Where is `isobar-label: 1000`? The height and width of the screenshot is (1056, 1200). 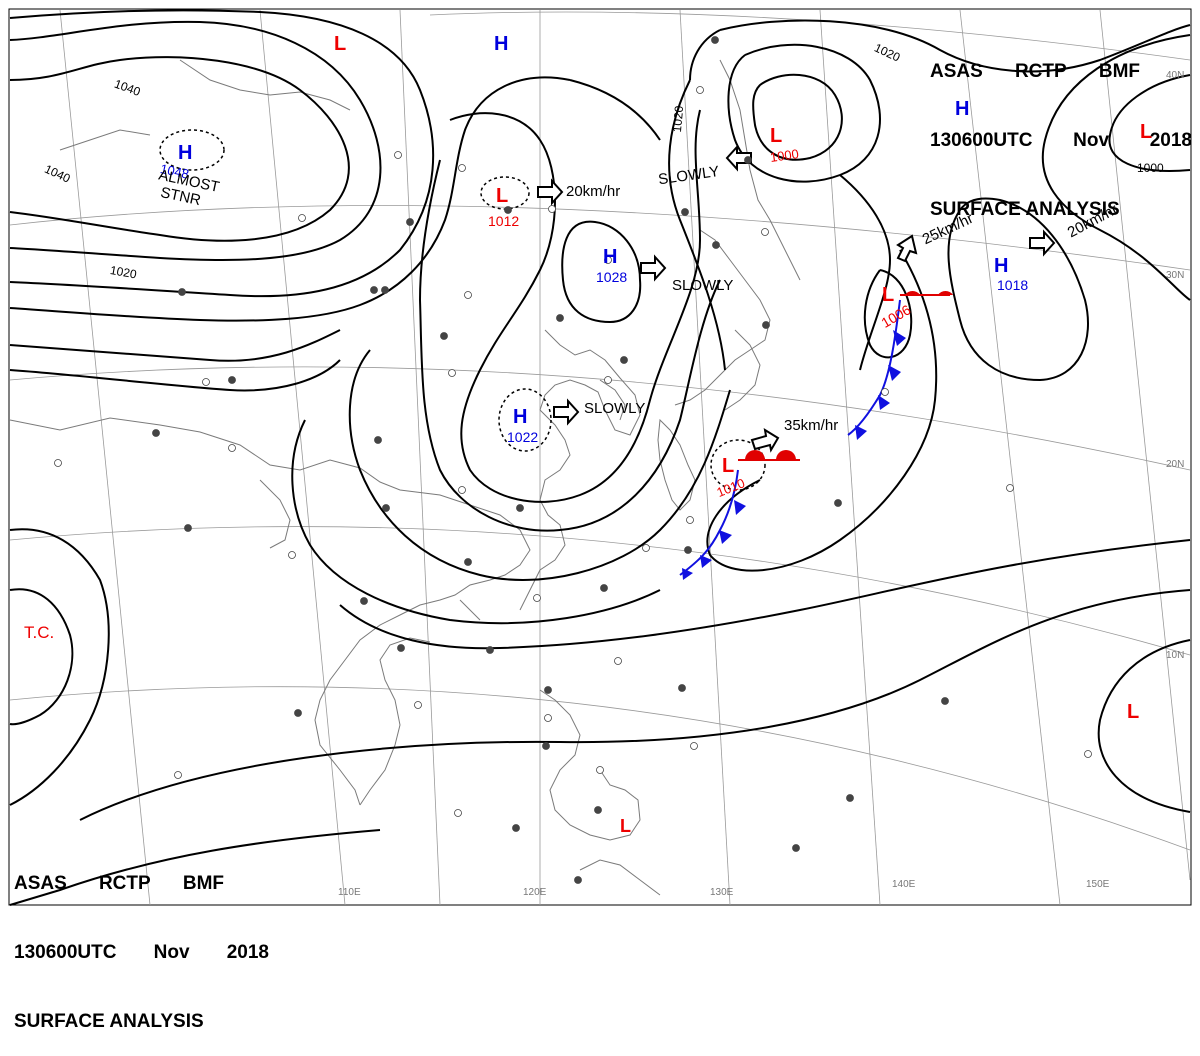 isobar-label: 1000 is located at coordinates (1150, 168).